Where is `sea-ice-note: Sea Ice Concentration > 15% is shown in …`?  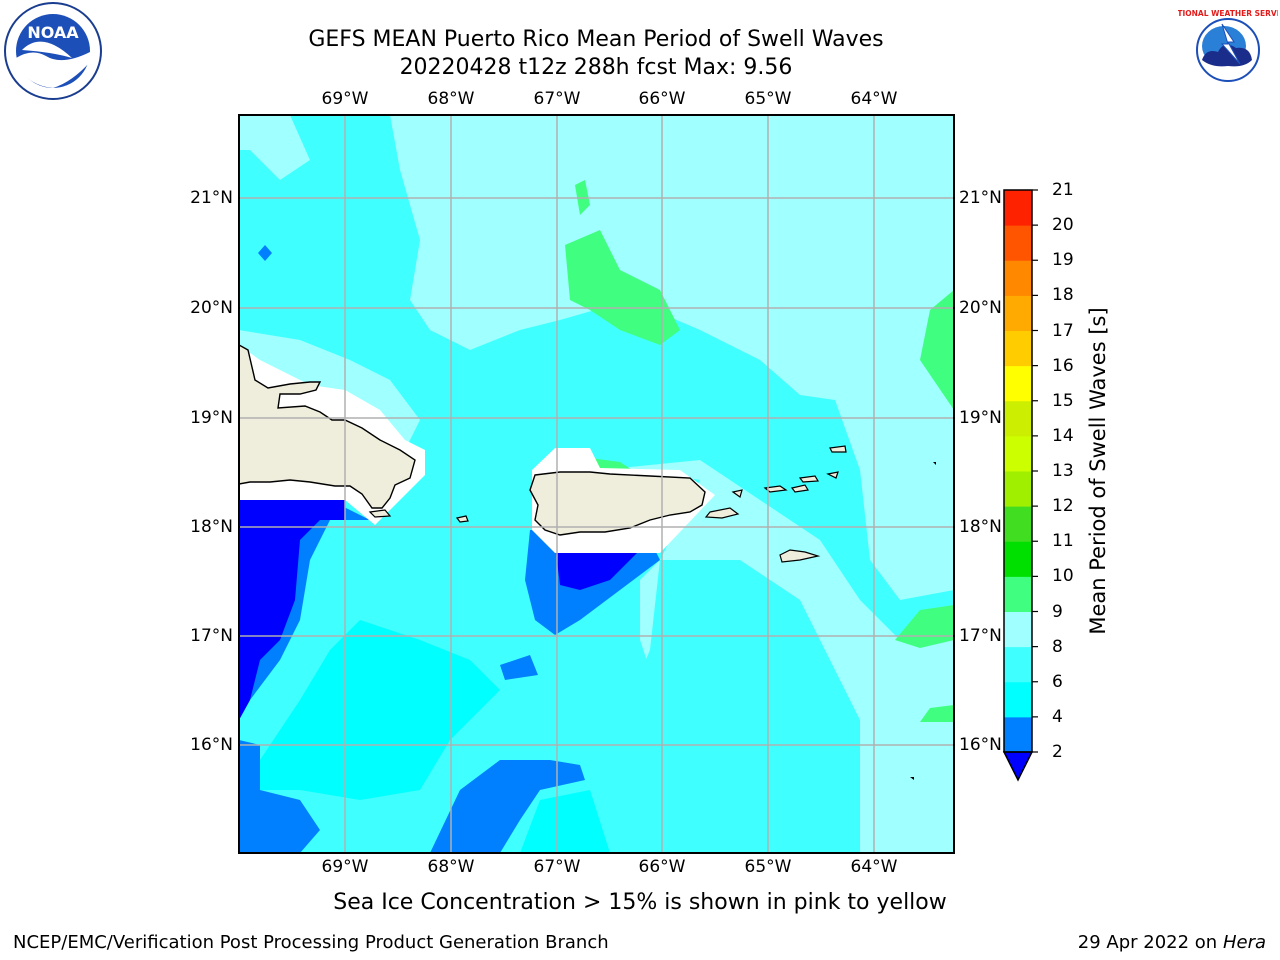 sea-ice-note: Sea Ice Concentration > 15% is shown in … is located at coordinates (640, 902).